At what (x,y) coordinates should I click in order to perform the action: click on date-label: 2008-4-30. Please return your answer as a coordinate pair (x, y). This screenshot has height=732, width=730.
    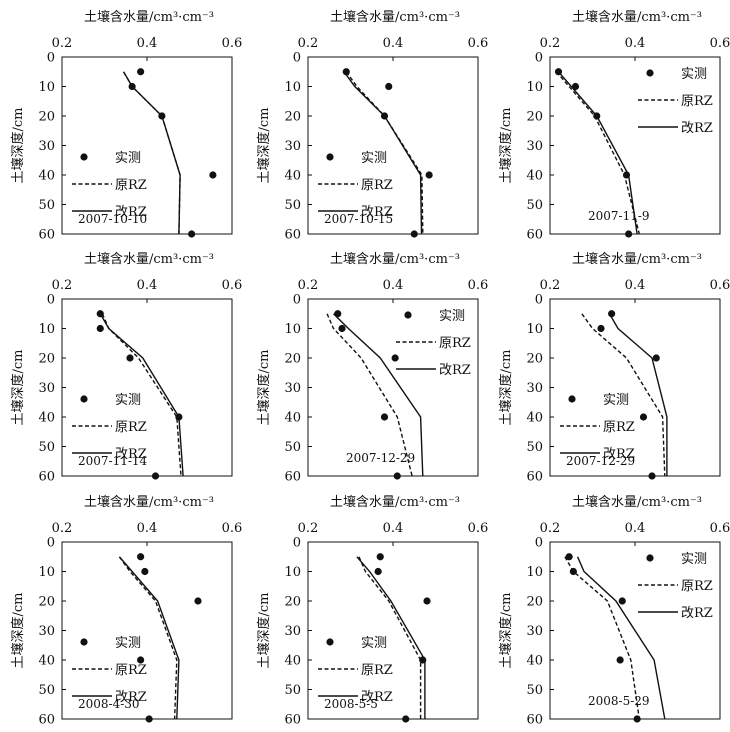
    Looking at the image, I should click on (109, 704).